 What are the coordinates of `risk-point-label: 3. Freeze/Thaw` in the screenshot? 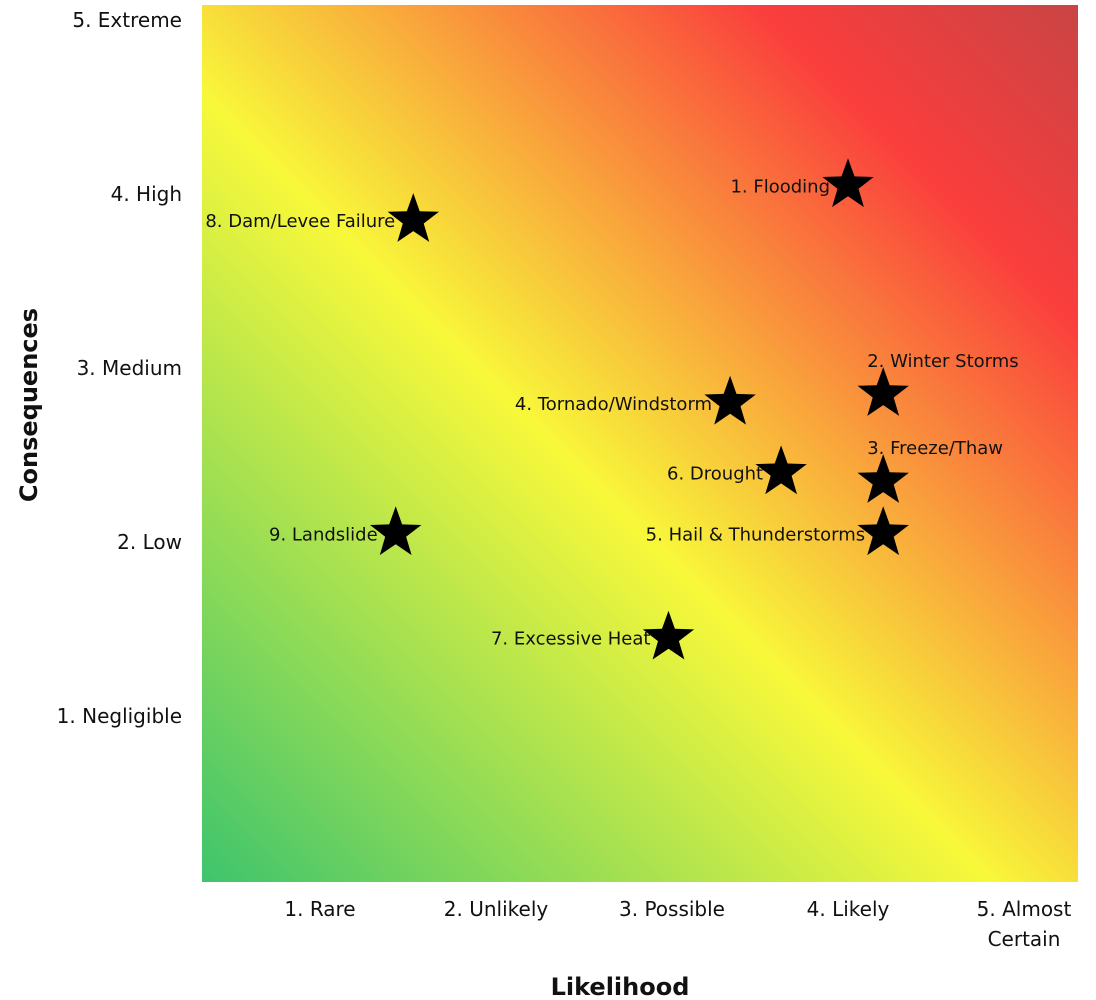 It's located at (935, 448).